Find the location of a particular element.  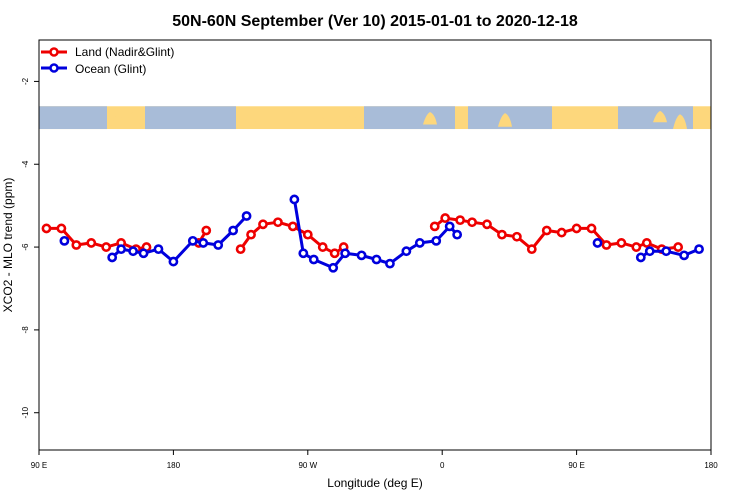

legend-ocean-marker is located at coordinates (54, 68).